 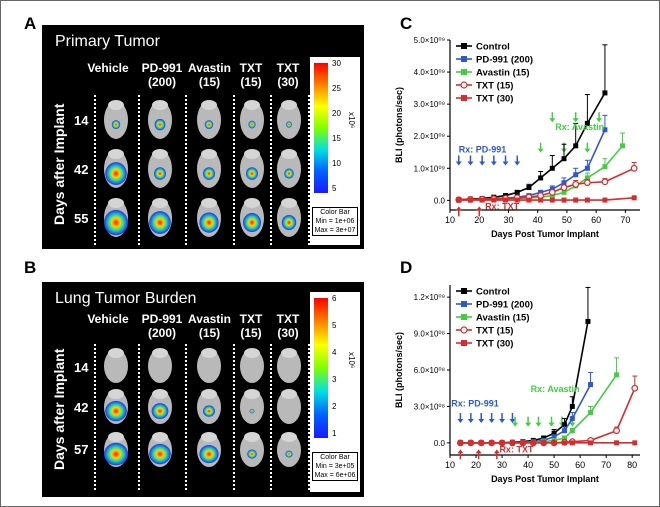 I want to click on colorbar-tick: 4, so click(x=334, y=352).